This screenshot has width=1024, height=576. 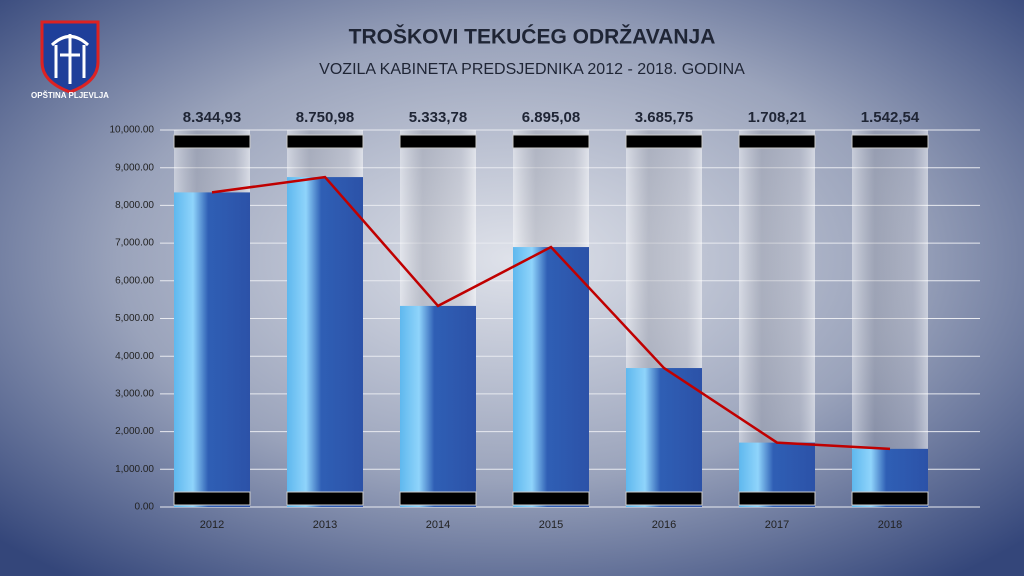 What do you see at coordinates (212, 525) in the screenshot?
I see `x-tick-label: 2012` at bounding box center [212, 525].